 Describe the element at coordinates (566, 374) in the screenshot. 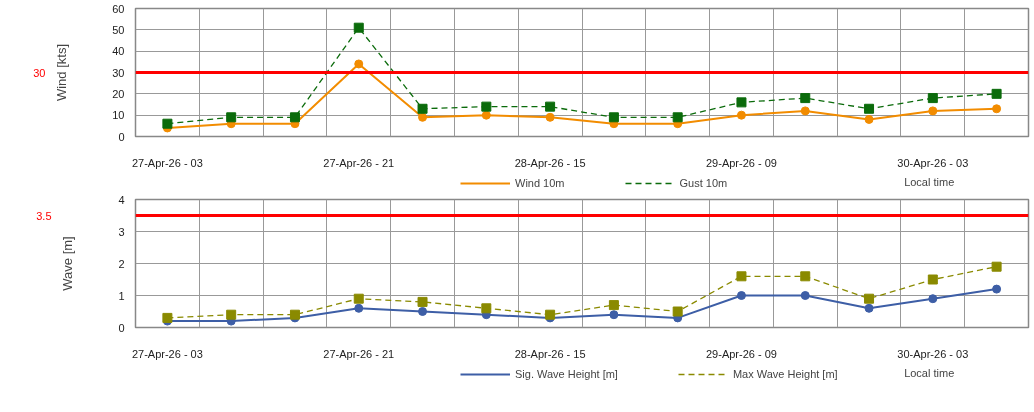

I see `legend-label: Sig. Wave Height [m]` at that location.